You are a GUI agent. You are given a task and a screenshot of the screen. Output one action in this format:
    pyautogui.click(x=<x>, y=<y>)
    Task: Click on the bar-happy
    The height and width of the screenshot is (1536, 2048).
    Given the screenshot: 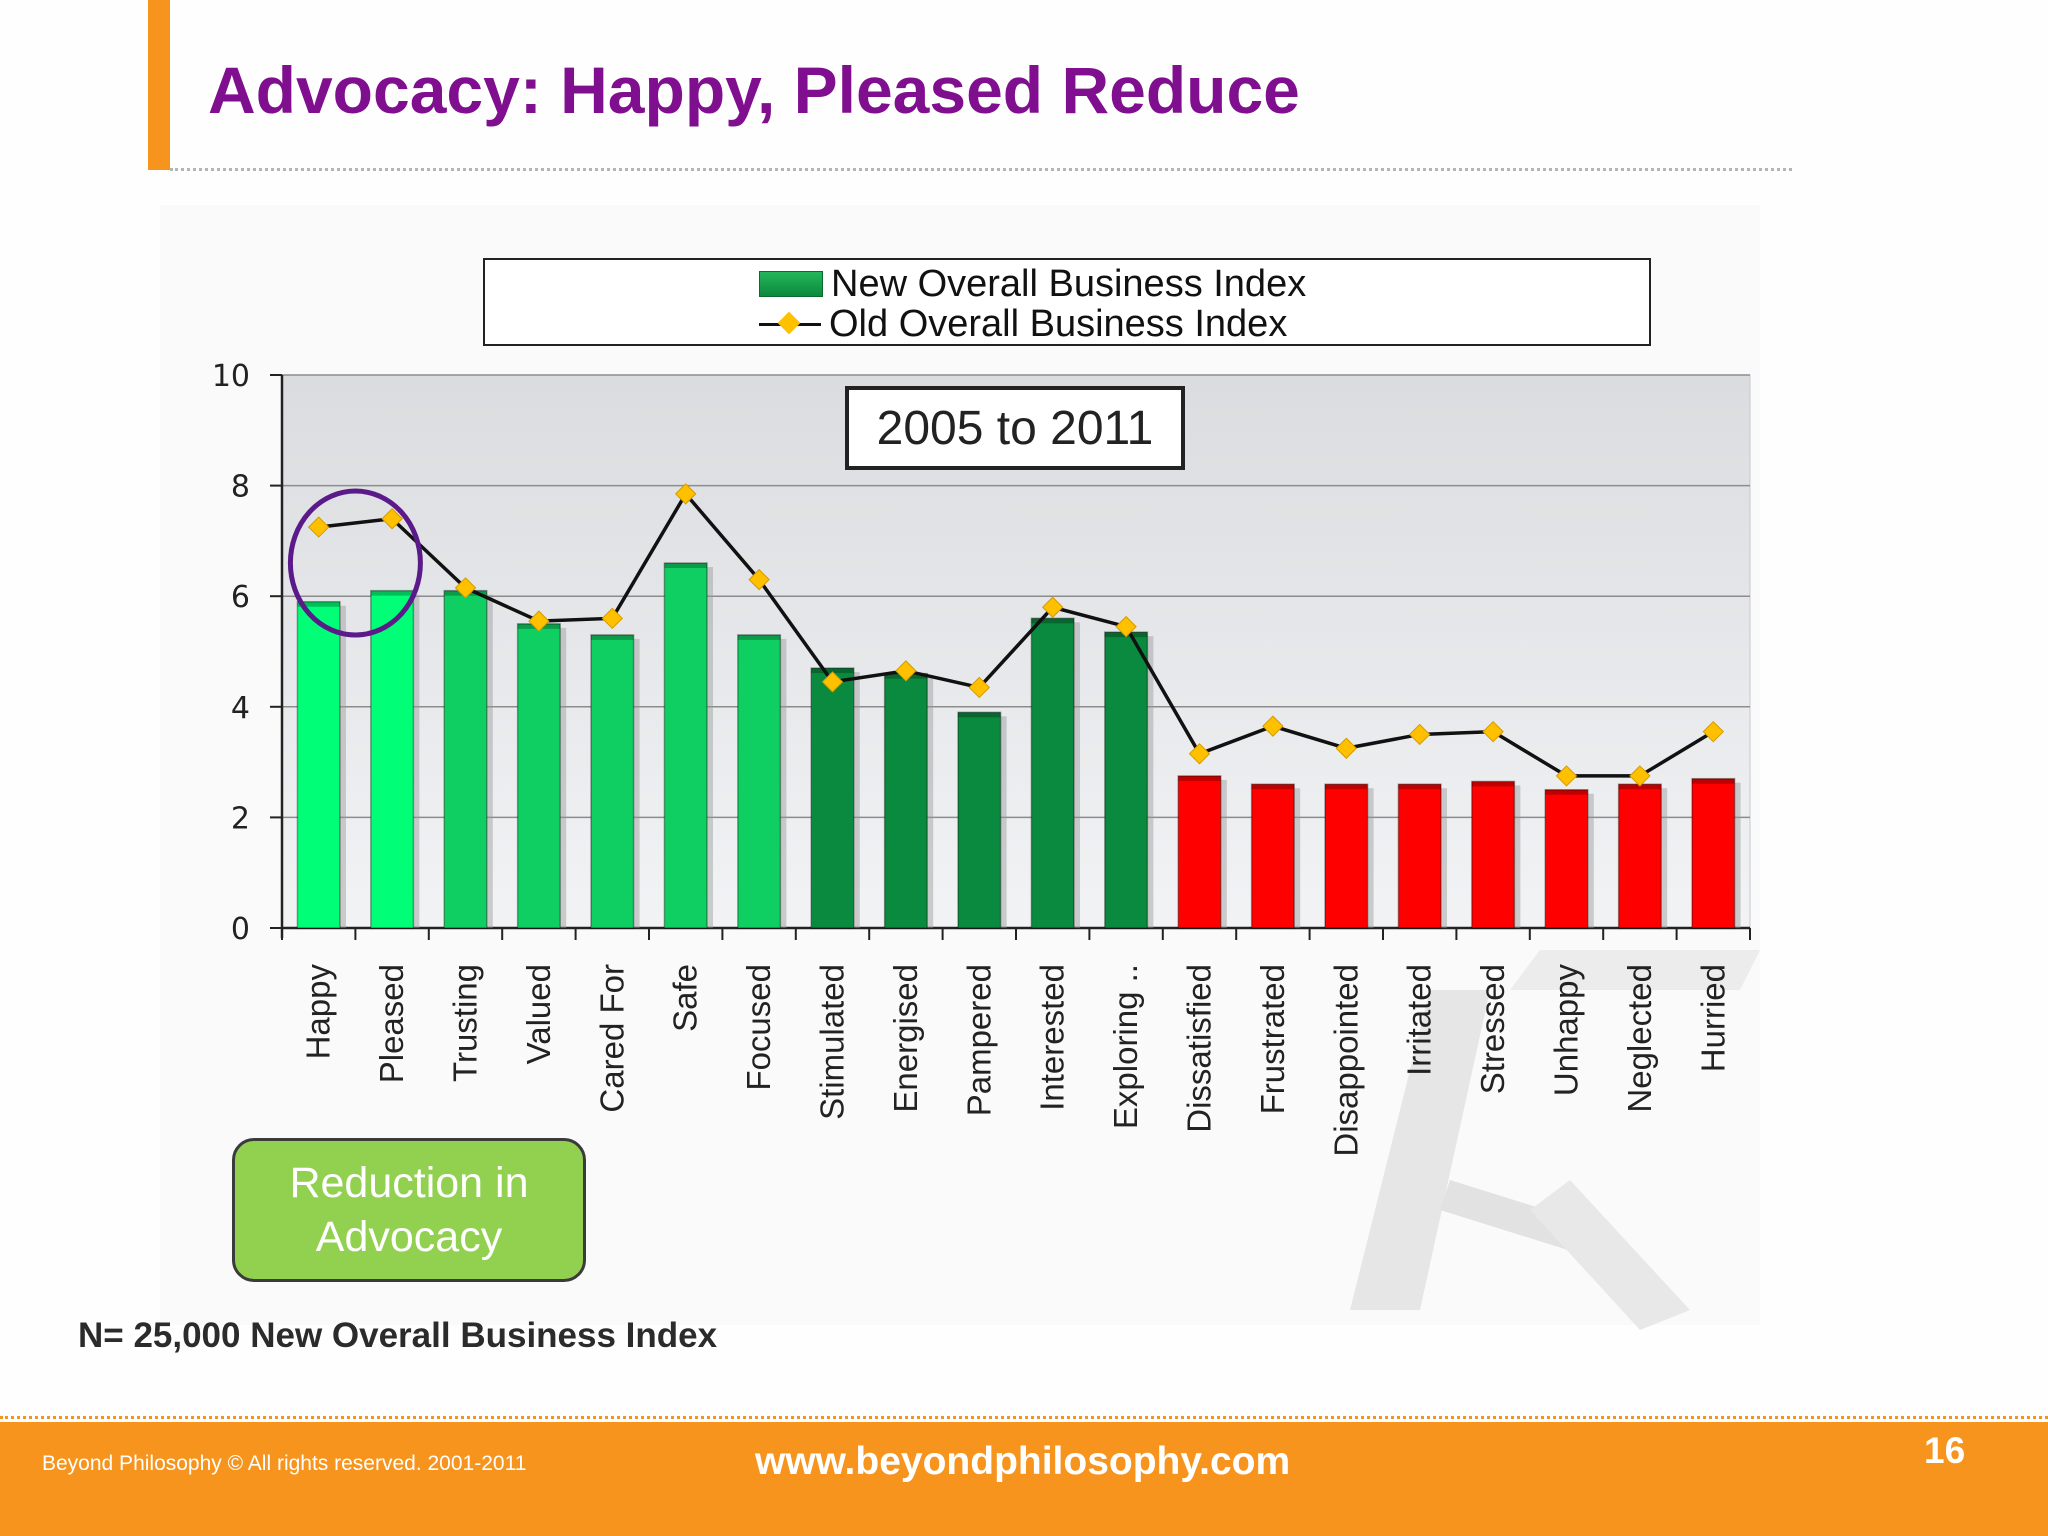 What is the action you would take?
    pyautogui.click(x=318, y=764)
    